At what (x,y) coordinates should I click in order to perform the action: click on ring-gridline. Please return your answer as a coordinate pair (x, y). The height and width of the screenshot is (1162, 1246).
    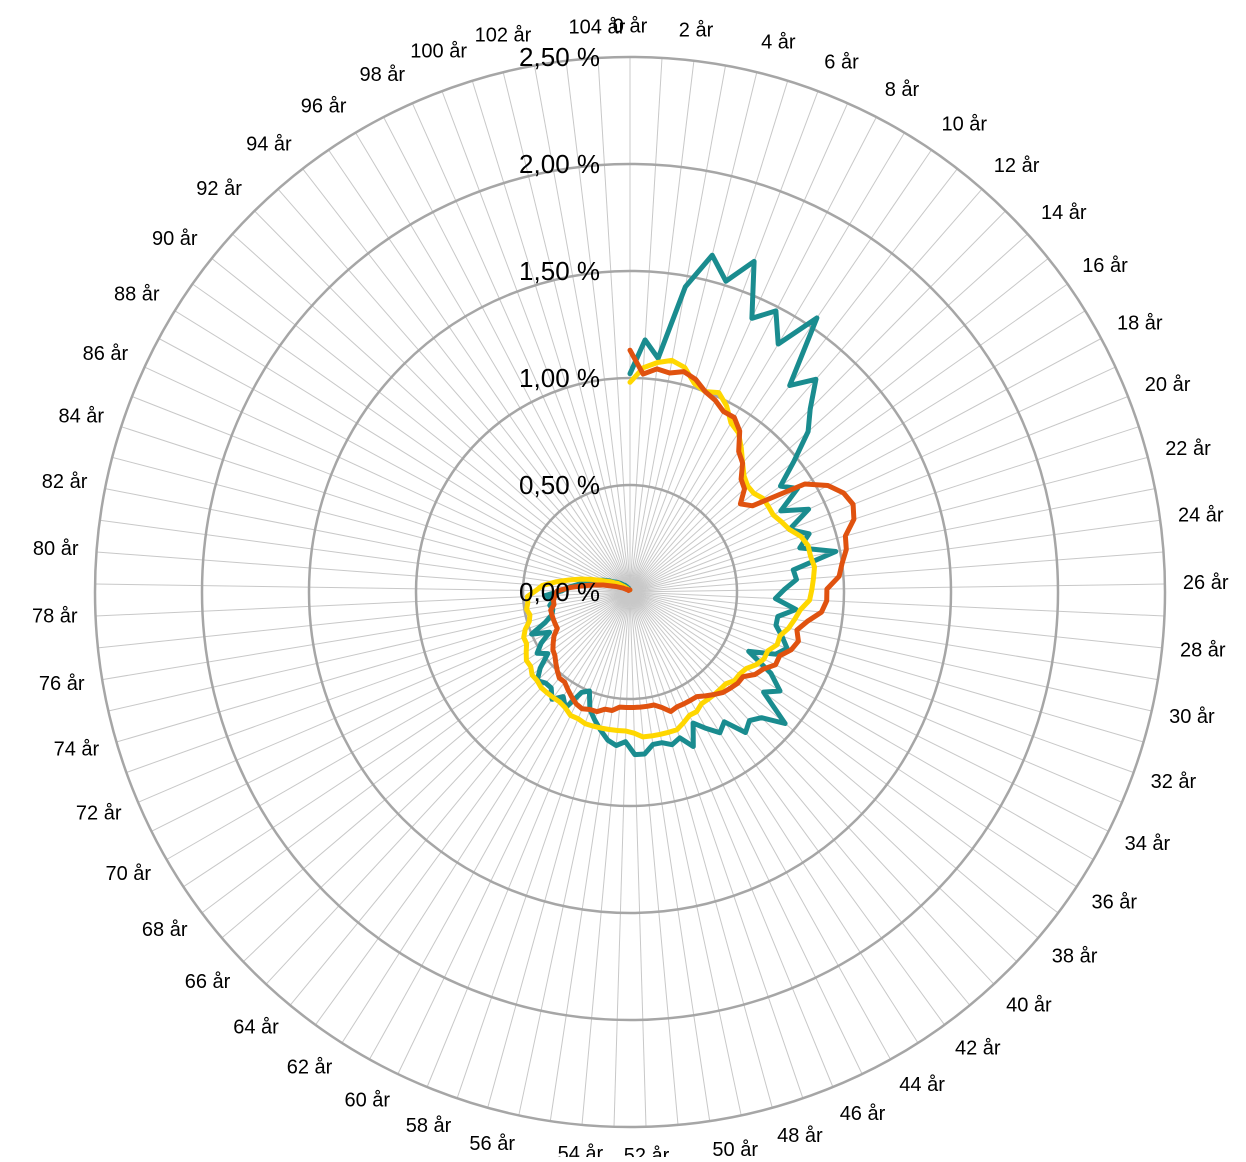
    Looking at the image, I should click on (630, 592).